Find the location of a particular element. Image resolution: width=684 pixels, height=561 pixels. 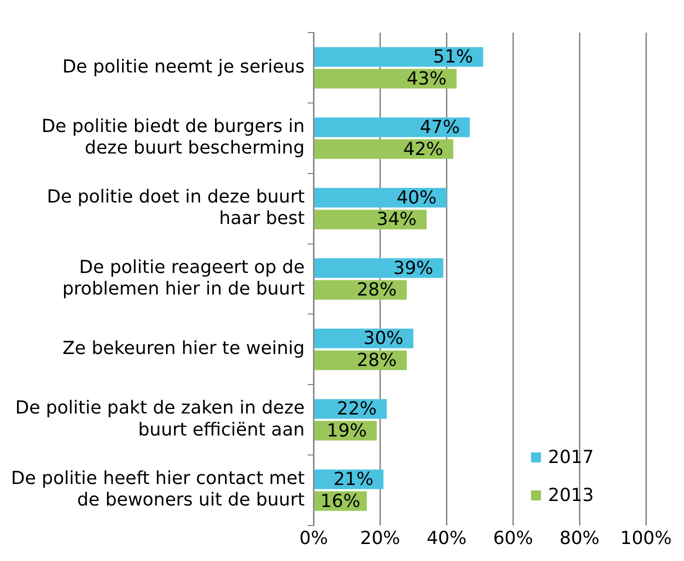

data-label: 16% is located at coordinates (340, 501).